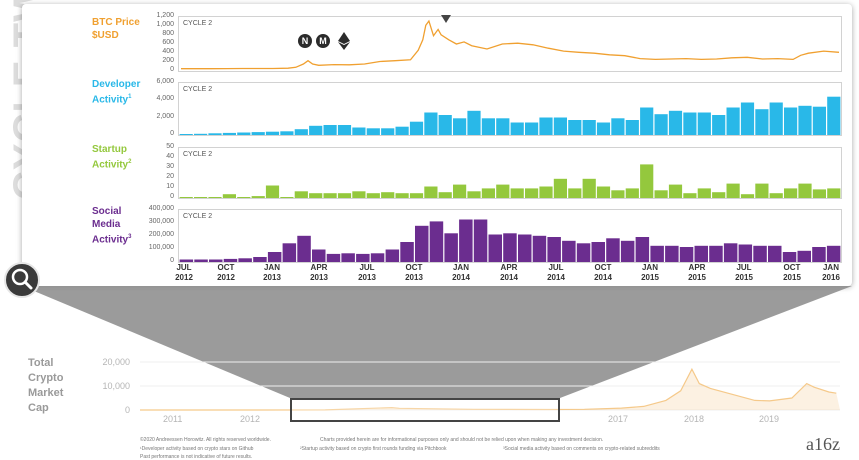 This screenshot has height=460, width=859. Describe the element at coordinates (168, 60) in the screenshot. I see `btc-y-tick: 200` at that location.